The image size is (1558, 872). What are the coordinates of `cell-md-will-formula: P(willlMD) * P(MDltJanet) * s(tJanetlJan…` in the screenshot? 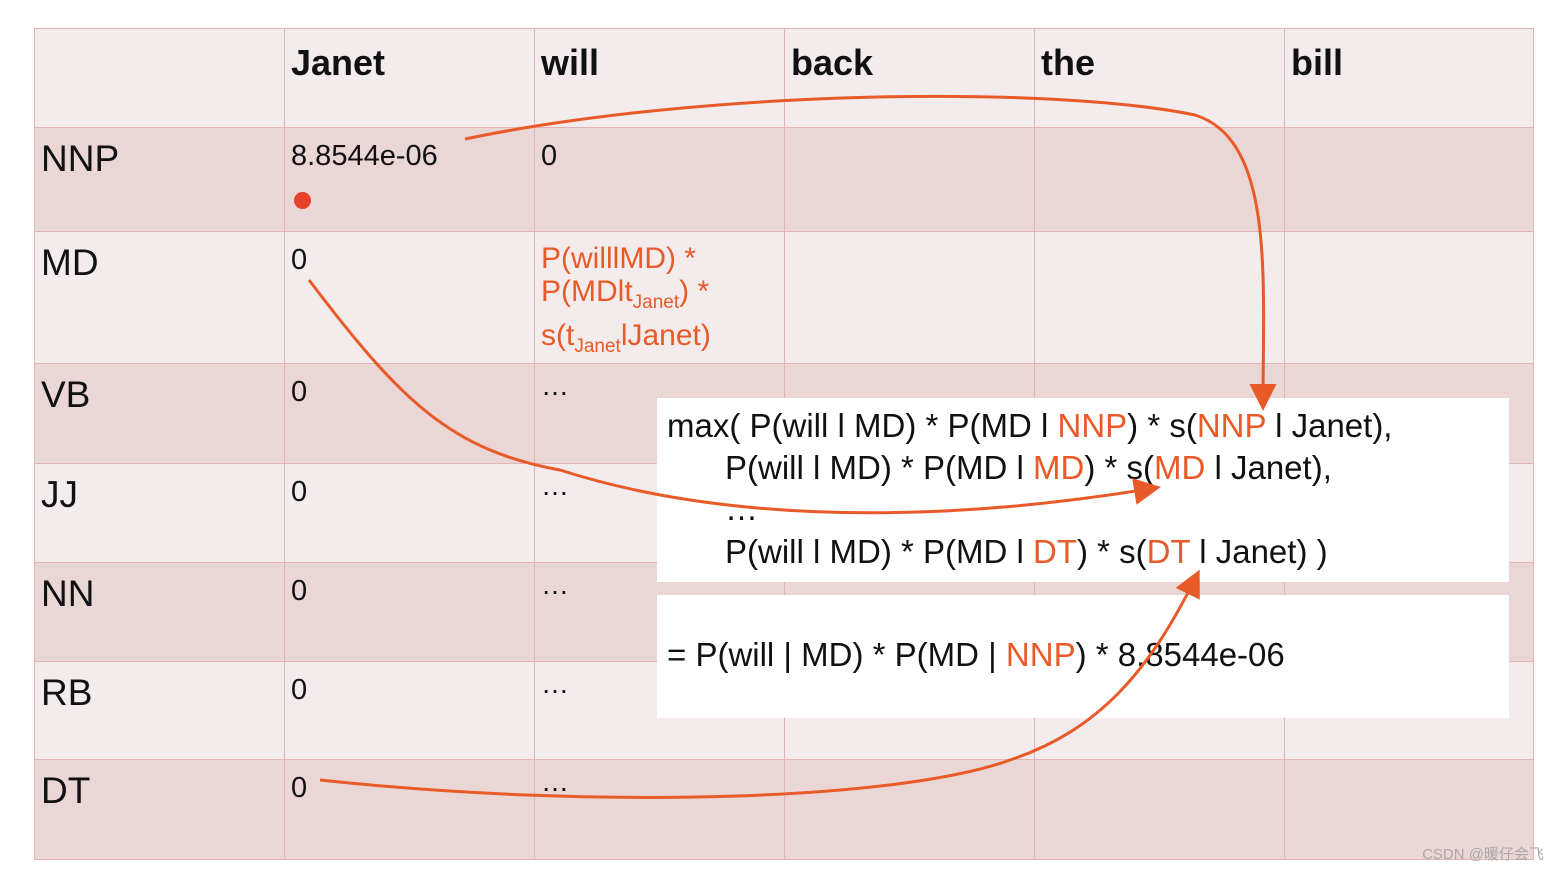 It's located at (659, 297).